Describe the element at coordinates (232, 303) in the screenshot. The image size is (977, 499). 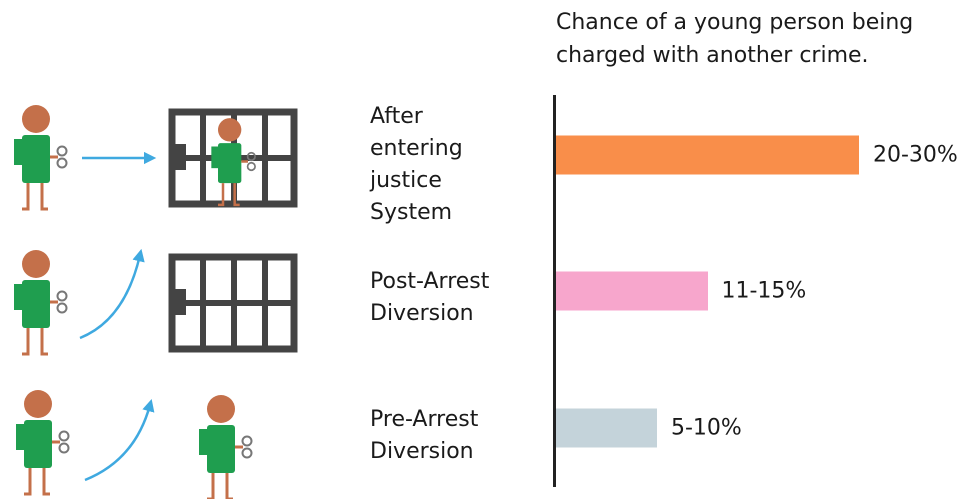
I see `jail` at that location.